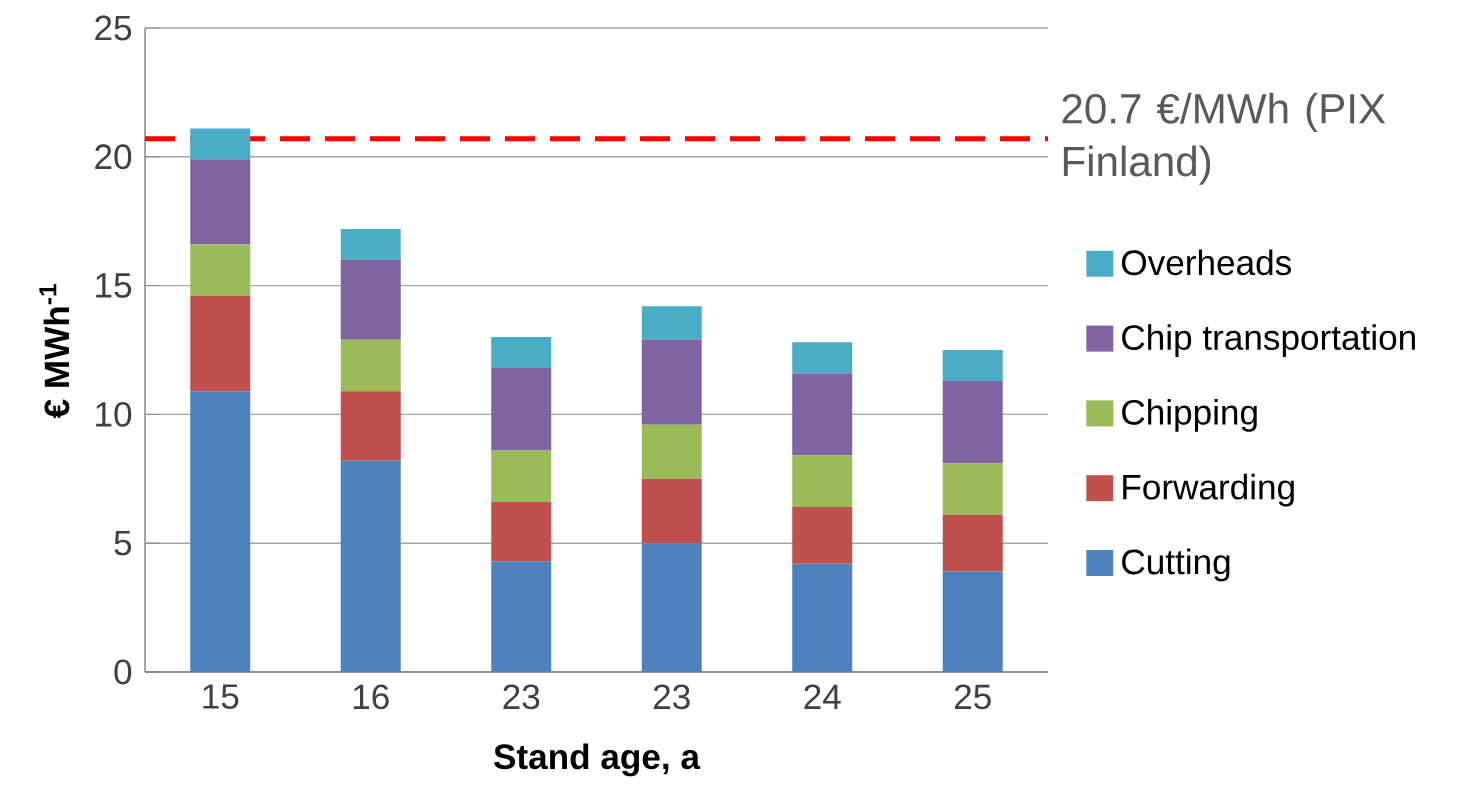 The image size is (1464, 805). Describe the element at coordinates (822, 696) in the screenshot. I see `x-tick-label: 24` at that location.